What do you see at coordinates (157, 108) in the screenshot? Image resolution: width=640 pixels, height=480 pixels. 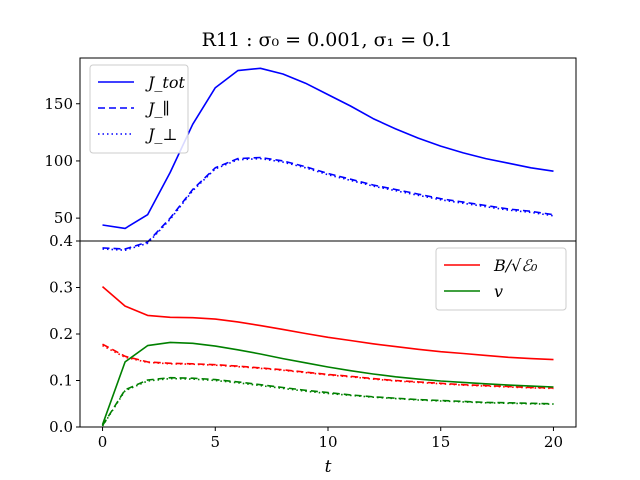 I see `top-legend-label: J_∥` at bounding box center [157, 108].